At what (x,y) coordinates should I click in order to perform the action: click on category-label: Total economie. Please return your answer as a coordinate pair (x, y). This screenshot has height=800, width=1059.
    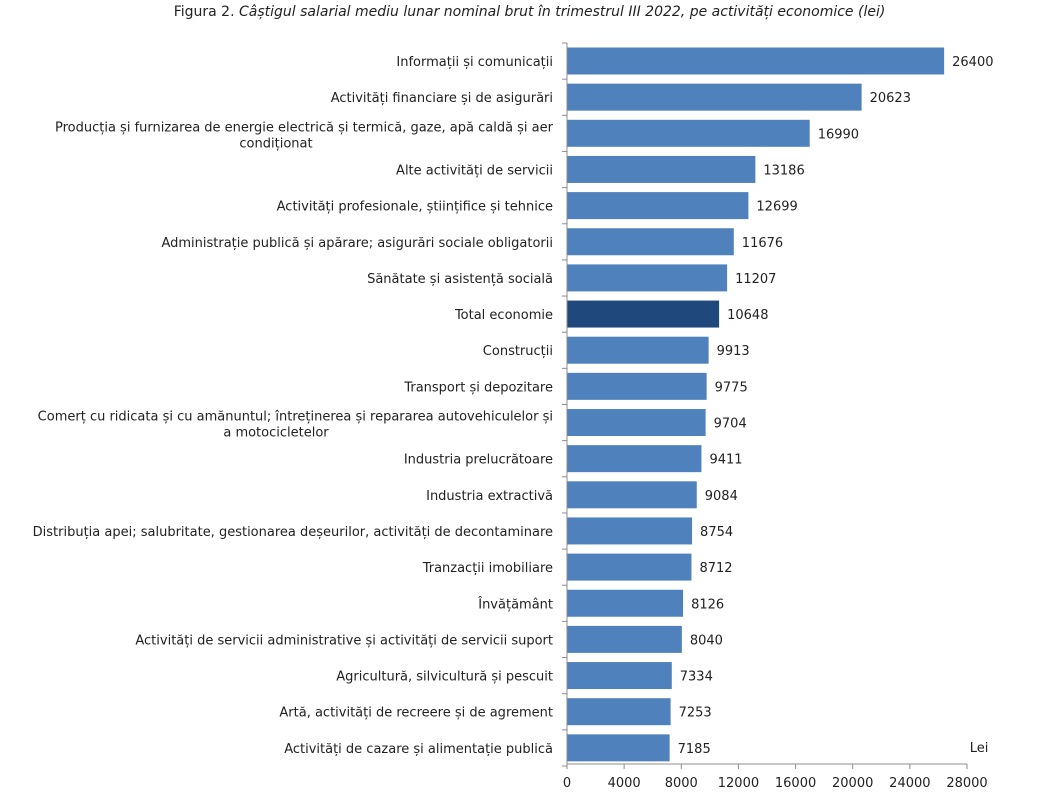
    Looking at the image, I should click on (503, 315).